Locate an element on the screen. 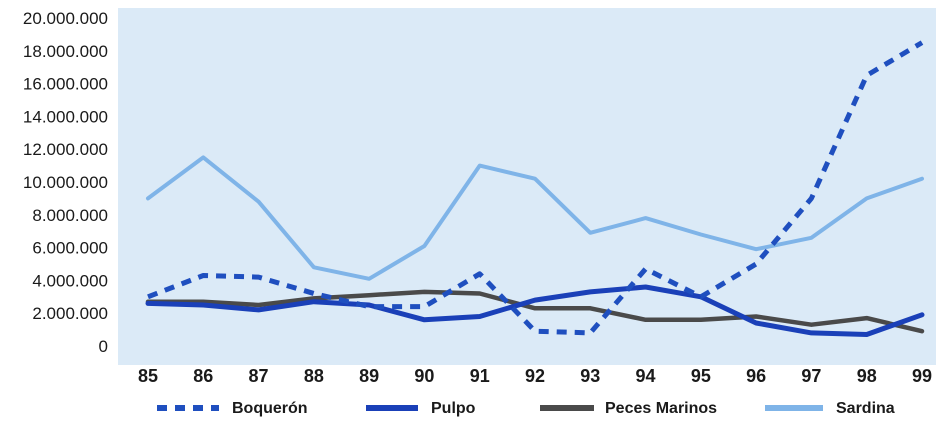 The height and width of the screenshot is (428, 939). series-line-pulpo is located at coordinates (535, 310).